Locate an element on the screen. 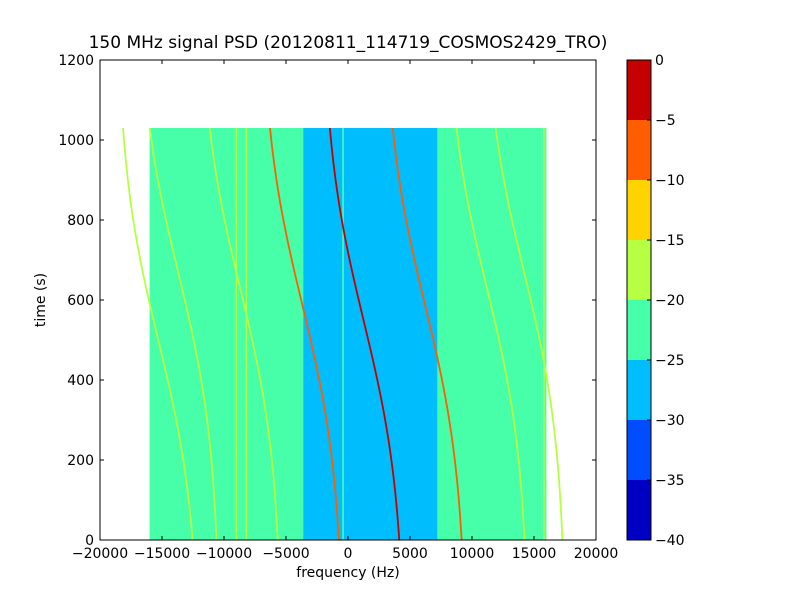 This screenshot has height=600, width=800. x-axis-label: frequency (Hz) is located at coordinates (347, 573).